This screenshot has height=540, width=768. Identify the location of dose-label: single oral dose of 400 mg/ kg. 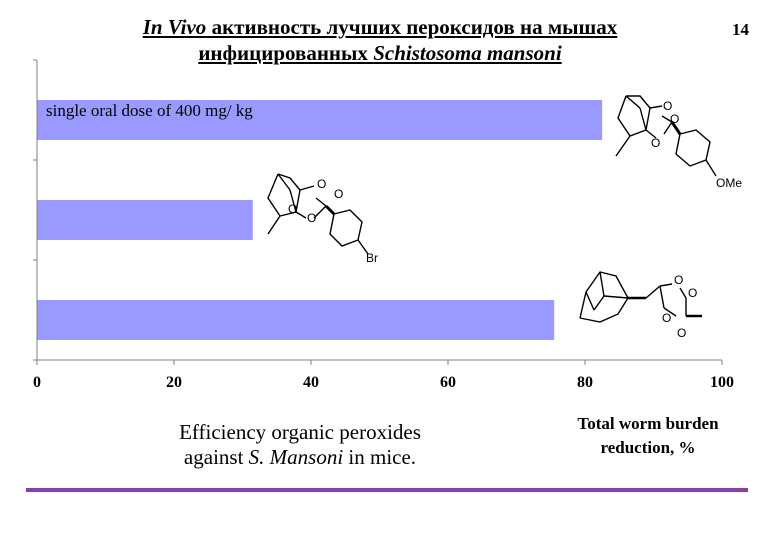
(149, 110).